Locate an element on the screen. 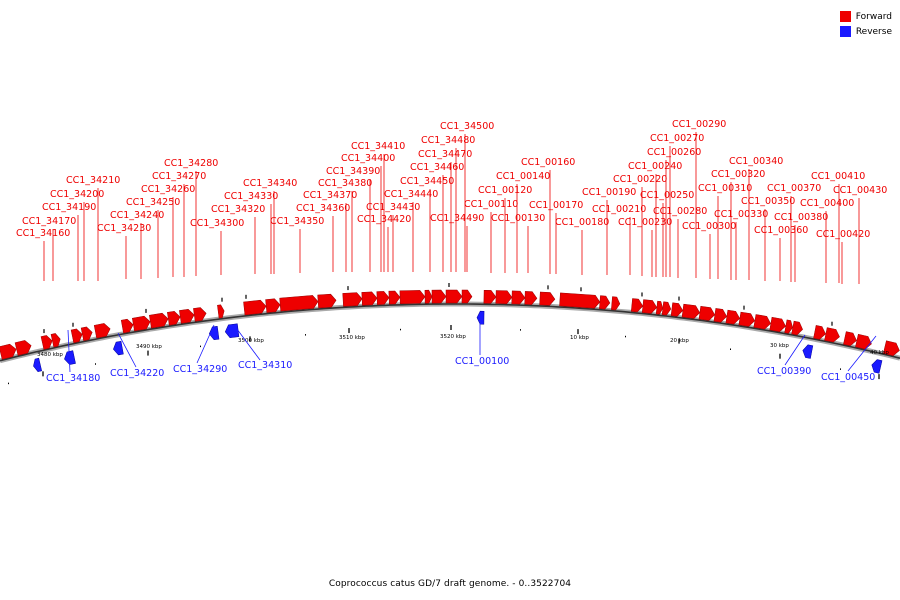 The image size is (900, 600). legend-reverse: Reverse is located at coordinates (865, 31).